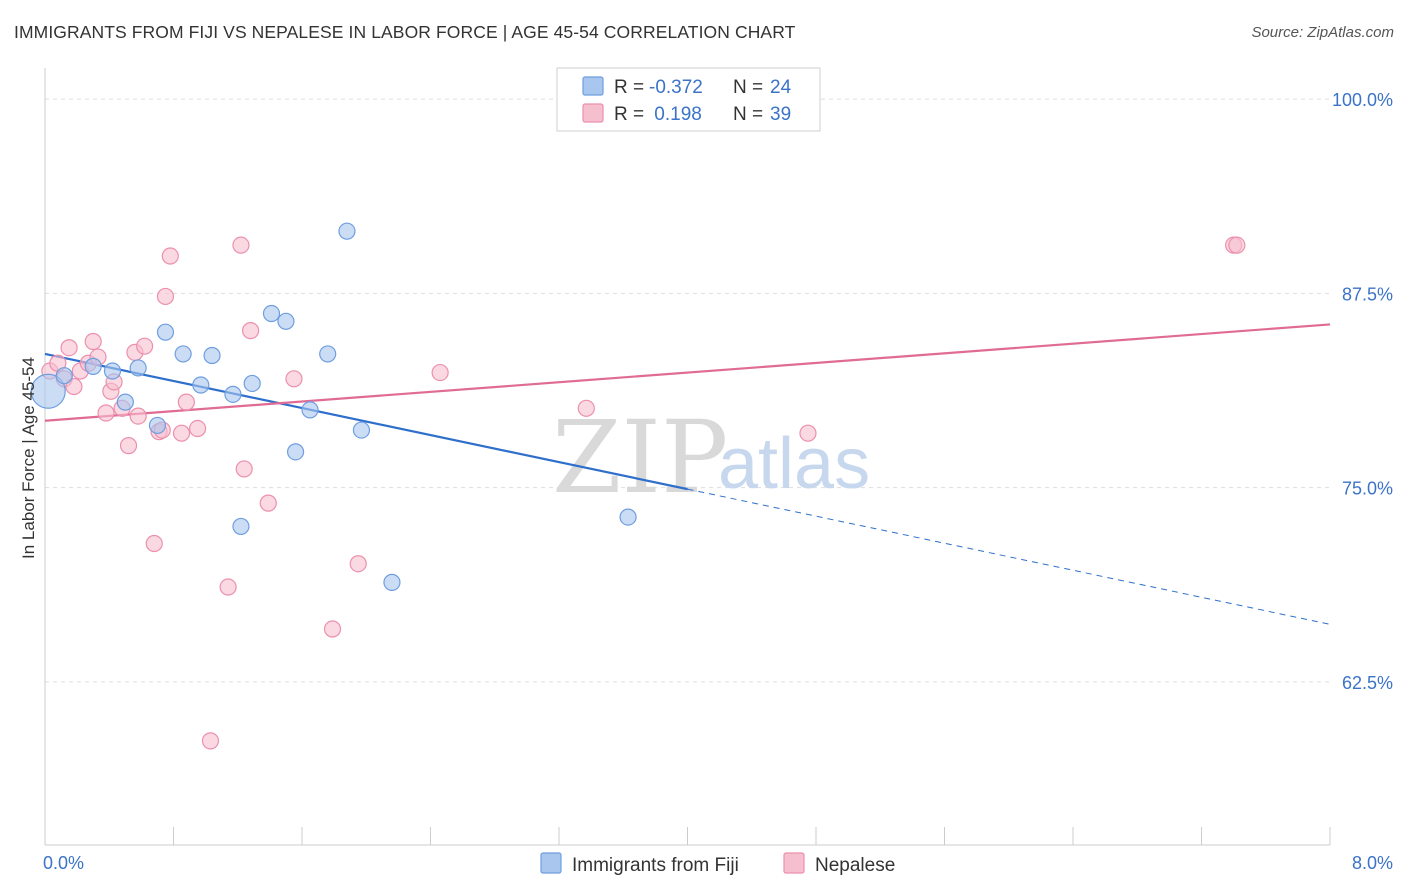 The height and width of the screenshot is (892, 1406). What do you see at coordinates (629, 114) in the screenshot?
I see `legend-r-label-nepalese: R =` at bounding box center [629, 114].